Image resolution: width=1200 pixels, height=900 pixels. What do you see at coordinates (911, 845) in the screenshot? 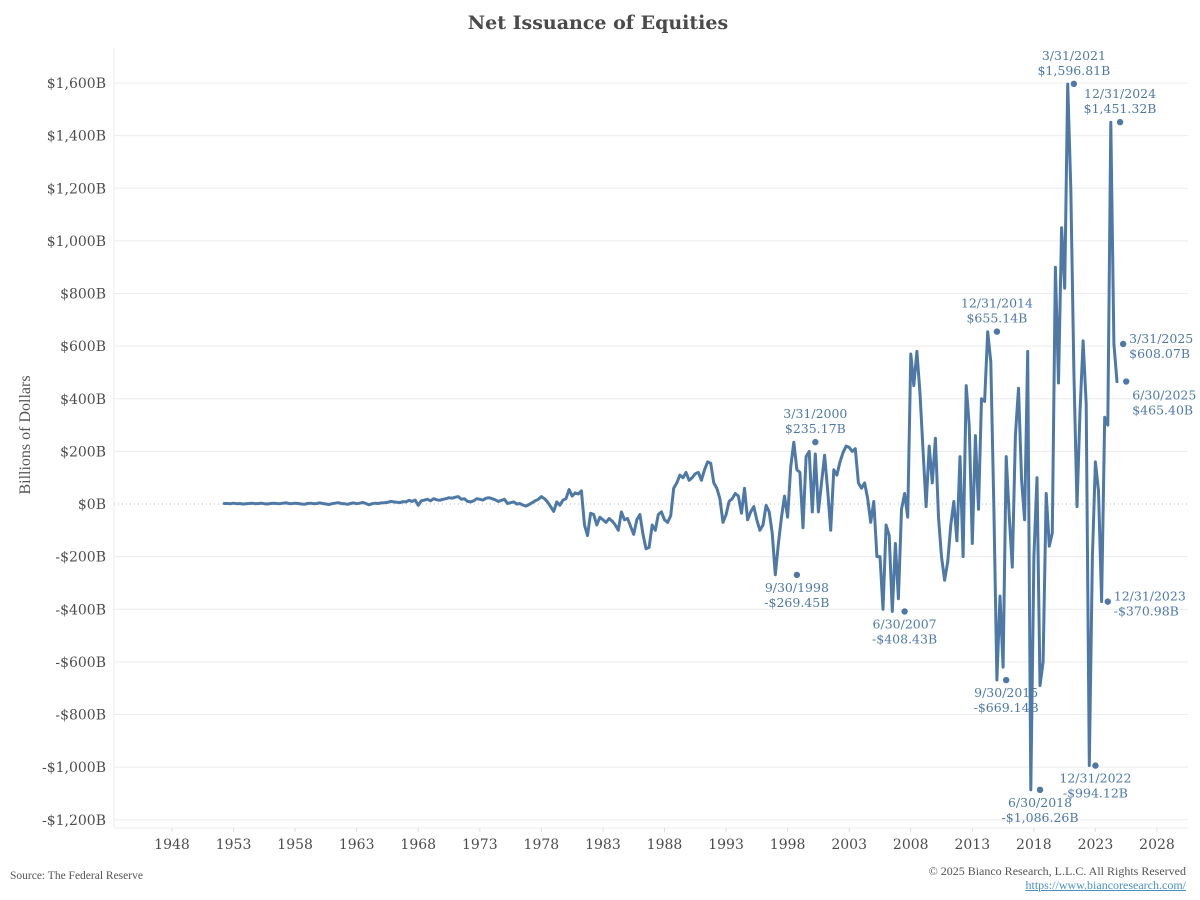
I see `x-tick-label: 2008` at bounding box center [911, 845].